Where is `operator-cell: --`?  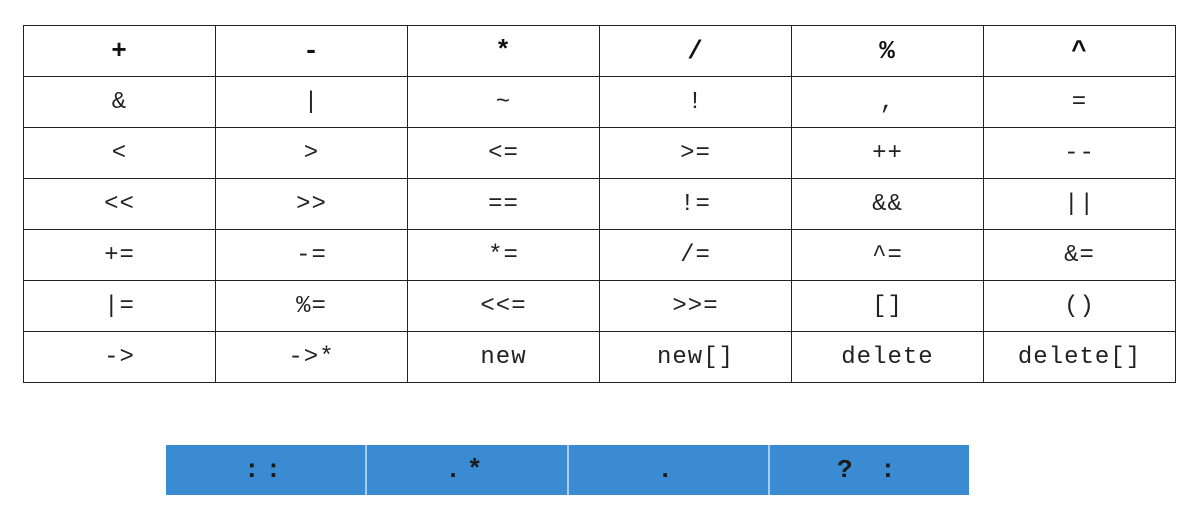 operator-cell: -- is located at coordinates (1079, 153).